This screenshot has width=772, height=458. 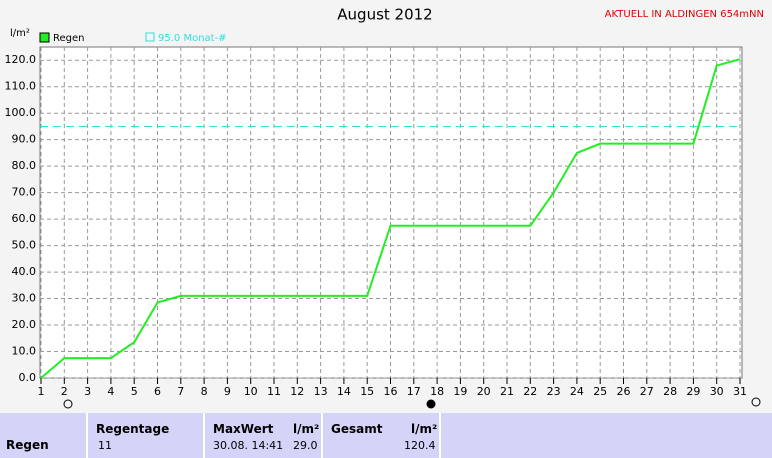 What do you see at coordinates (133, 429) in the screenshot?
I see `header: Regentage` at bounding box center [133, 429].